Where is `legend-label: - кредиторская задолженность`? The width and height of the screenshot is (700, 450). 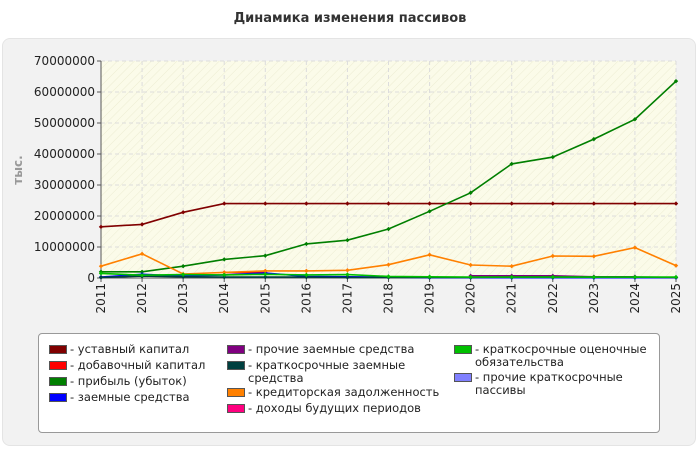
legend-label: - кредиторская задолженность is located at coordinates (344, 392).